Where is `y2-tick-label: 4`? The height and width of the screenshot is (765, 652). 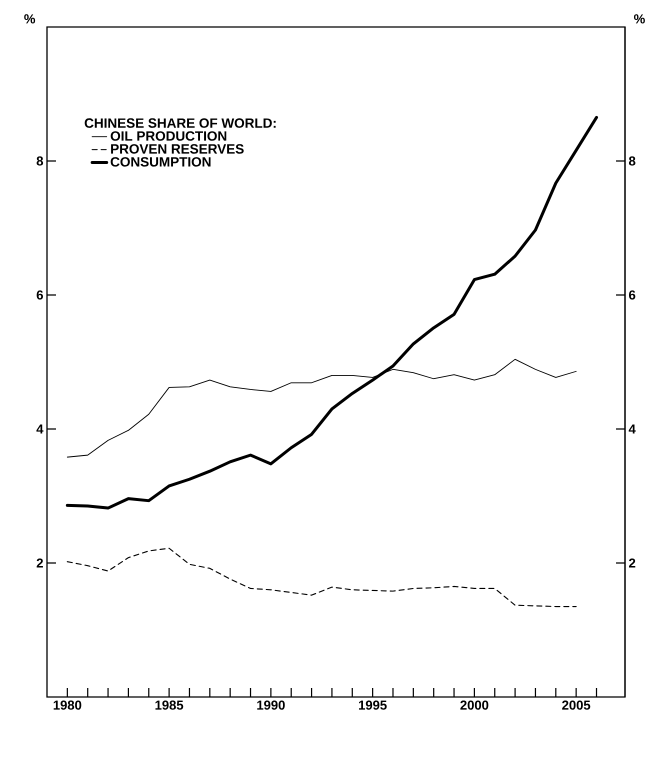 y2-tick-label: 4 is located at coordinates (632, 429).